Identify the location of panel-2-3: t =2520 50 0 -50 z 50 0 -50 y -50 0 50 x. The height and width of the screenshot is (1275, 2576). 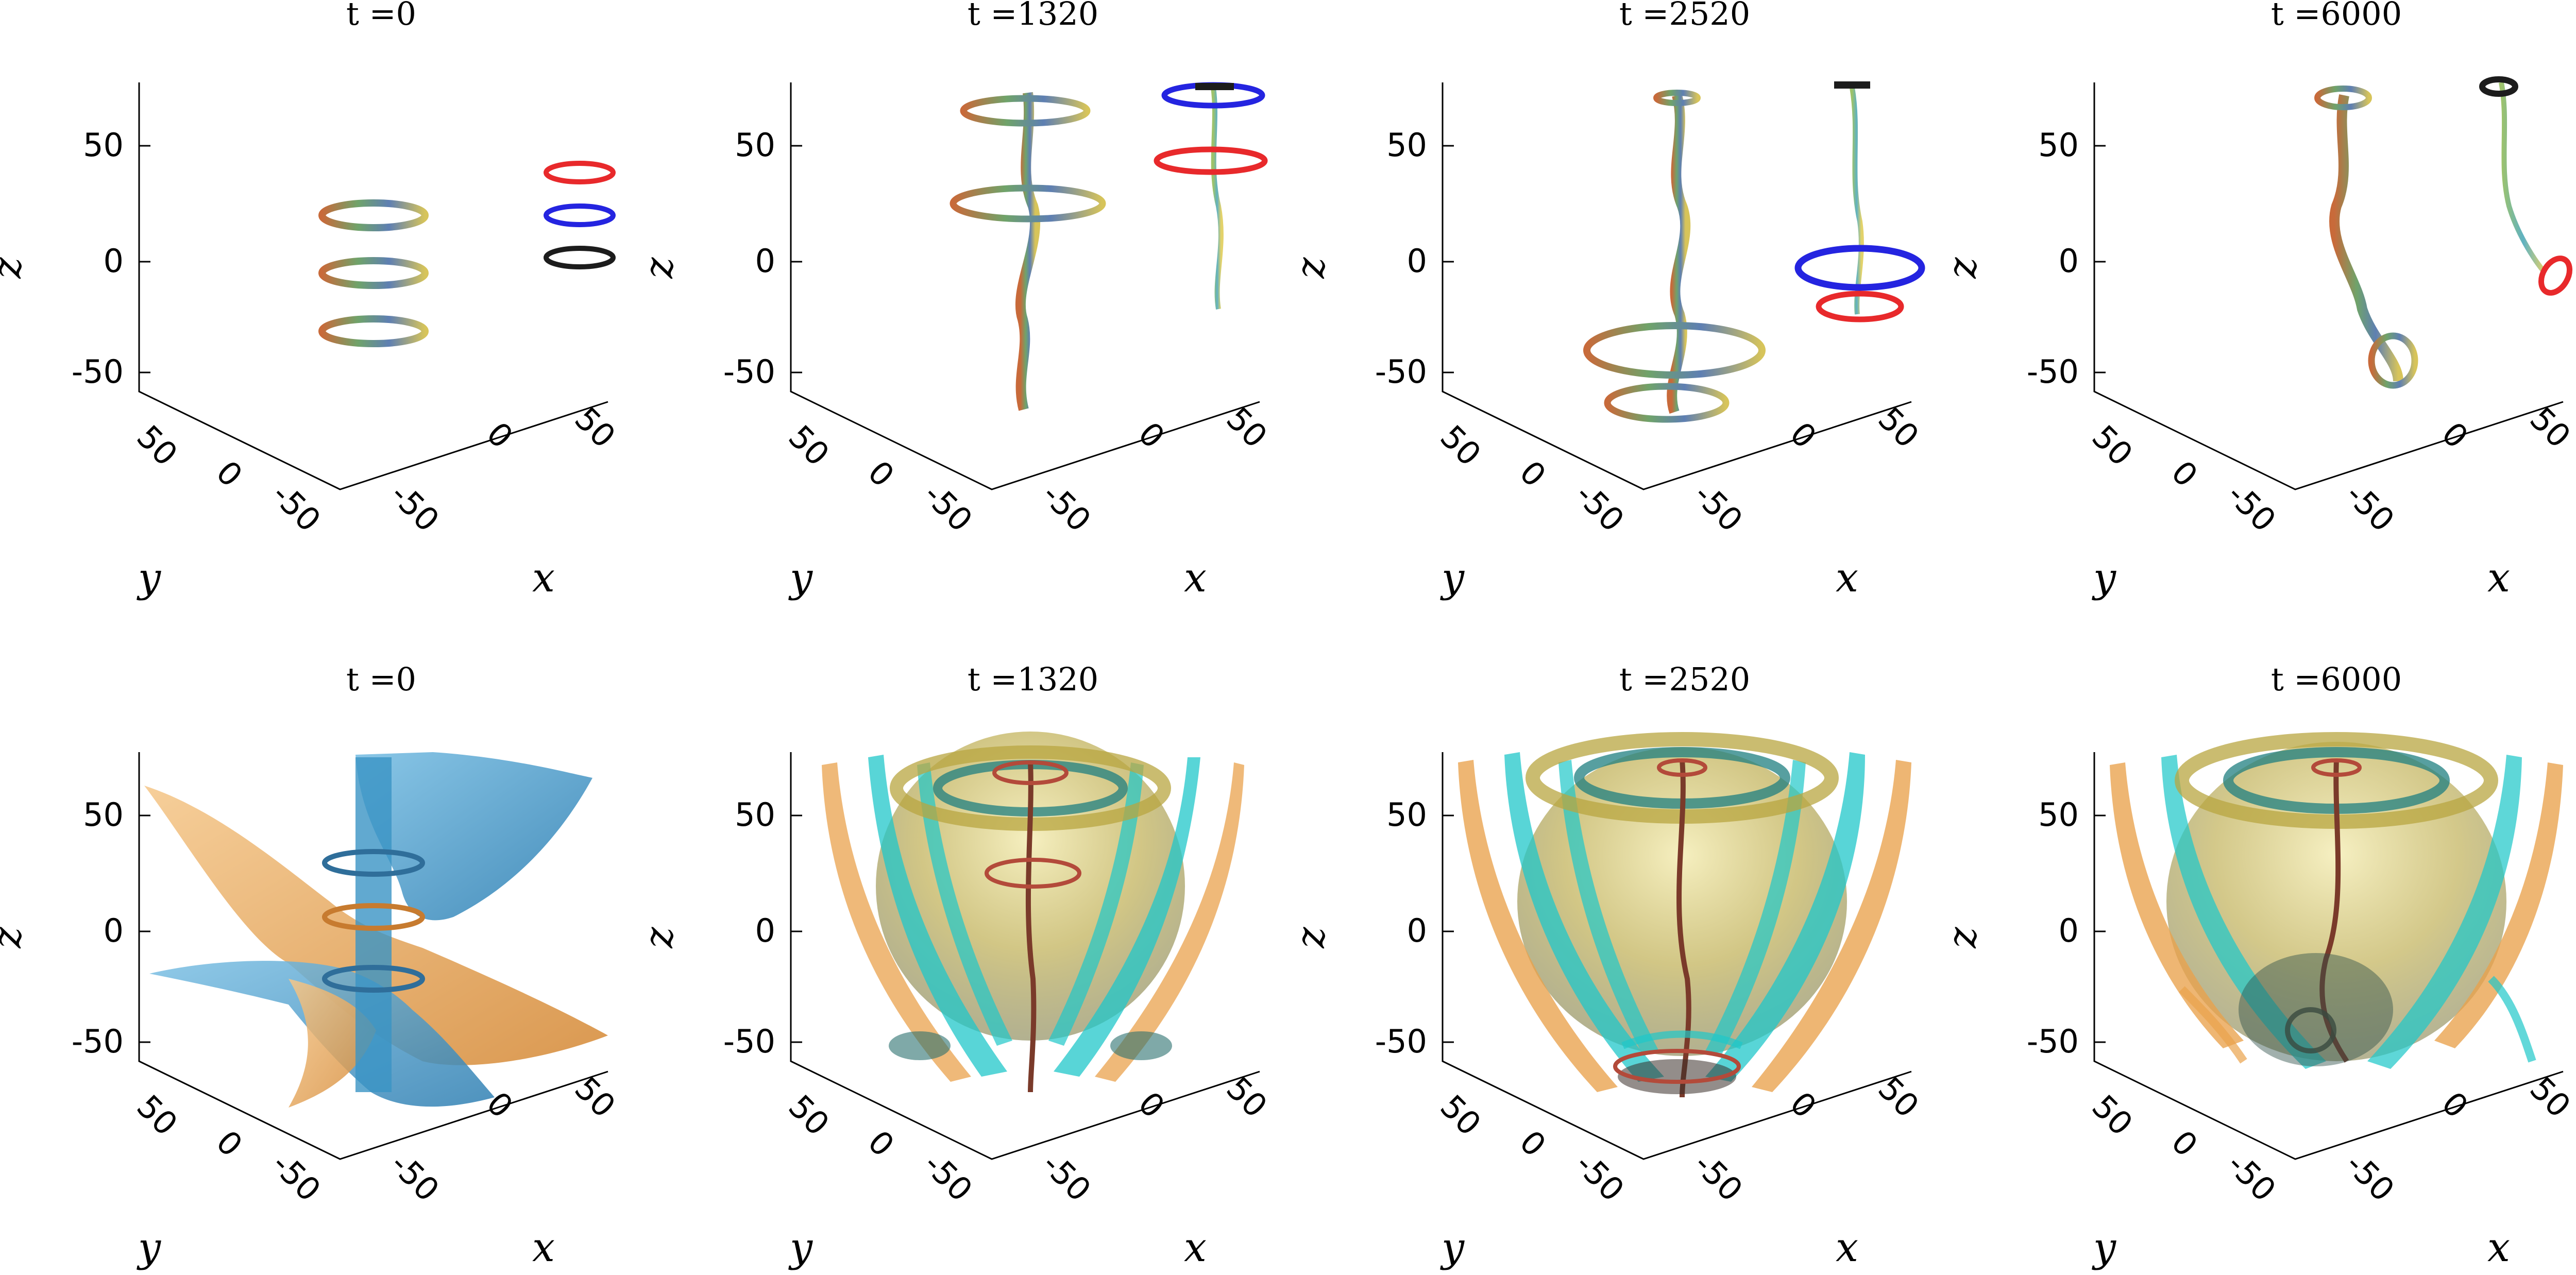
(1606, 965).